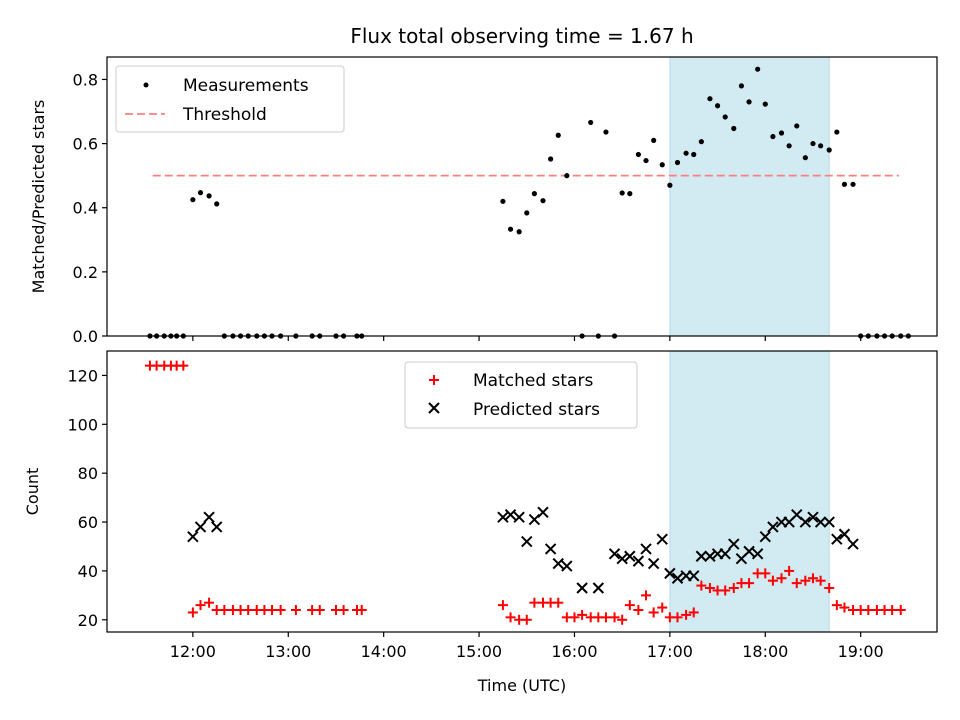 This screenshot has width=960, height=720. Describe the element at coordinates (85, 336) in the screenshot. I see `y-tick-label: 0.0` at that location.